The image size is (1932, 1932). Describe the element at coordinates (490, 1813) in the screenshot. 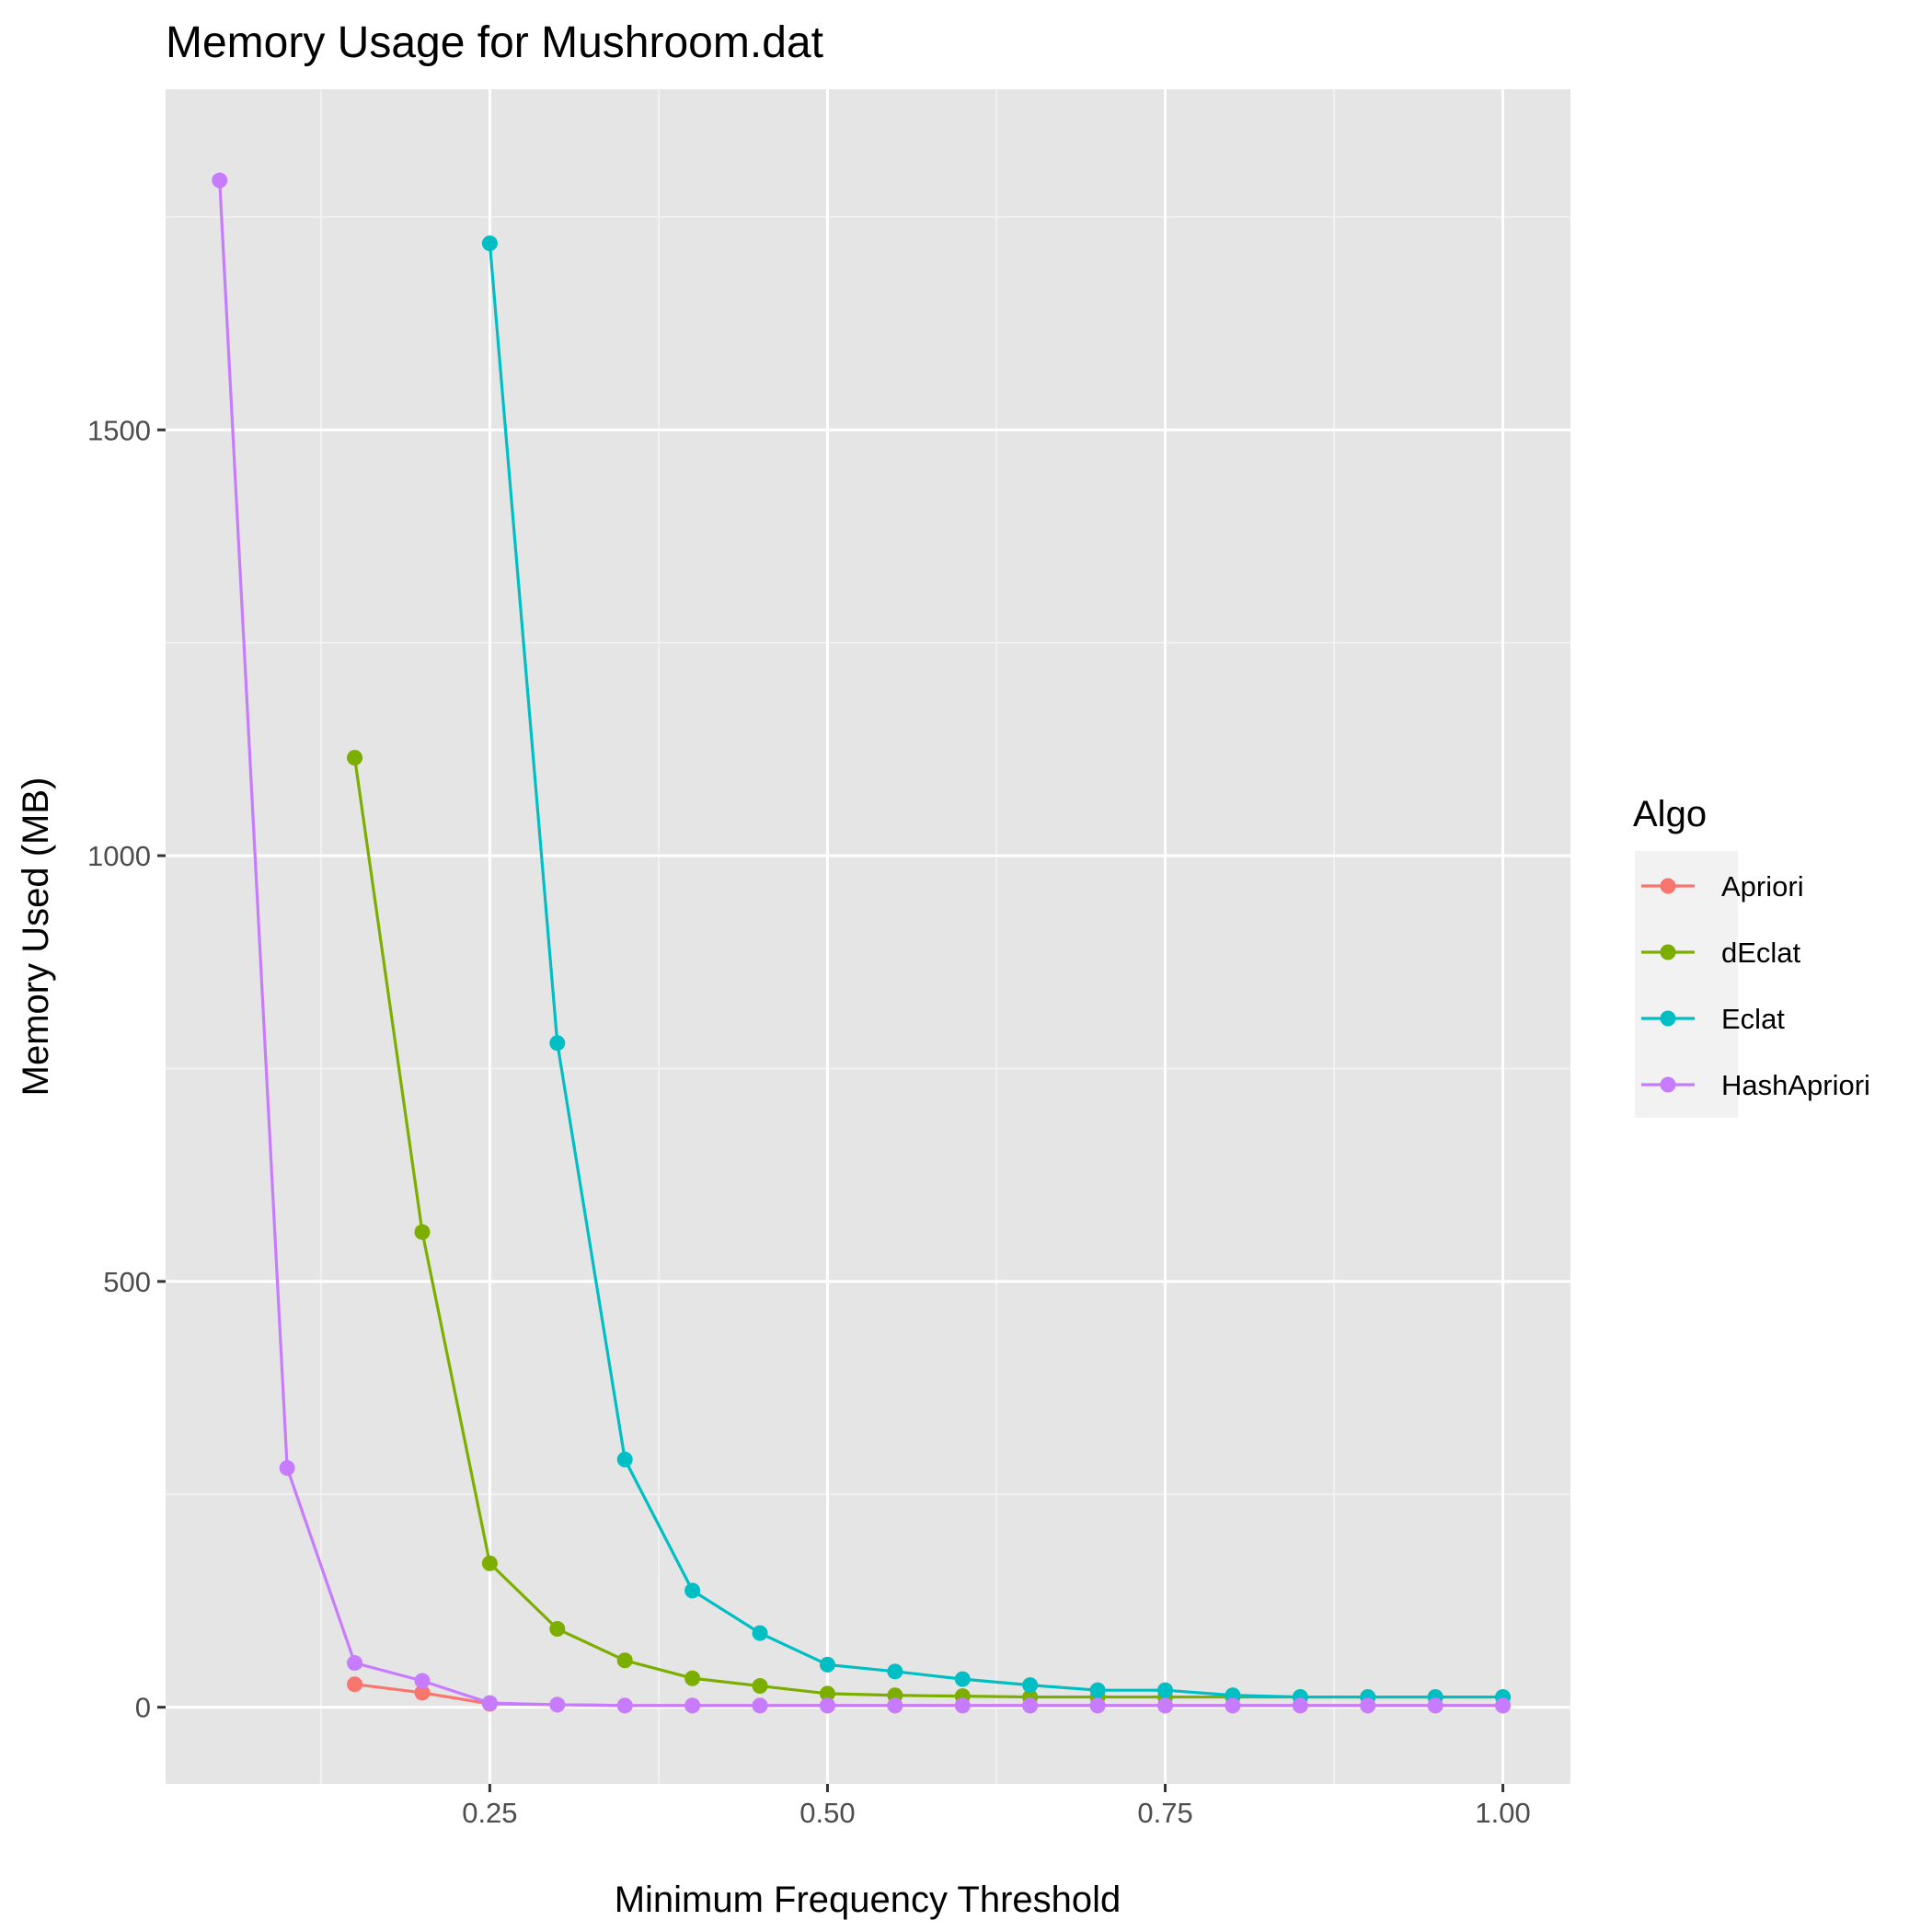

I see `x-tick-label: 0.25` at that location.